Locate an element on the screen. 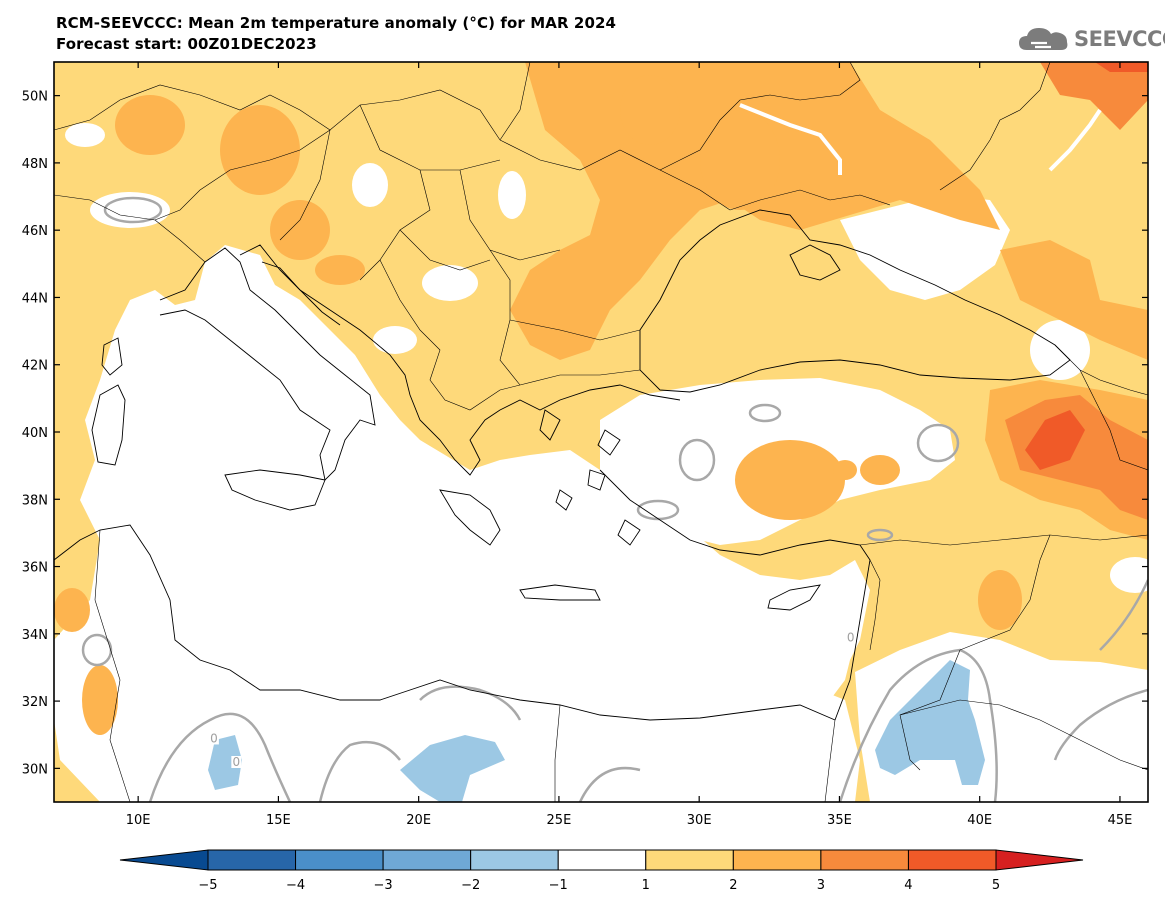  lat-tick-label: 36N is located at coordinates (35, 568).